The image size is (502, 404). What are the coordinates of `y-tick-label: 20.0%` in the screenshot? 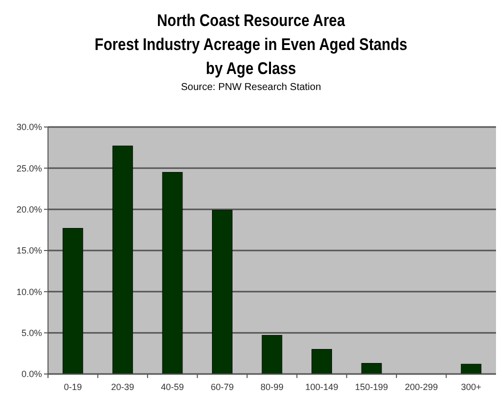 It's located at (29, 209).